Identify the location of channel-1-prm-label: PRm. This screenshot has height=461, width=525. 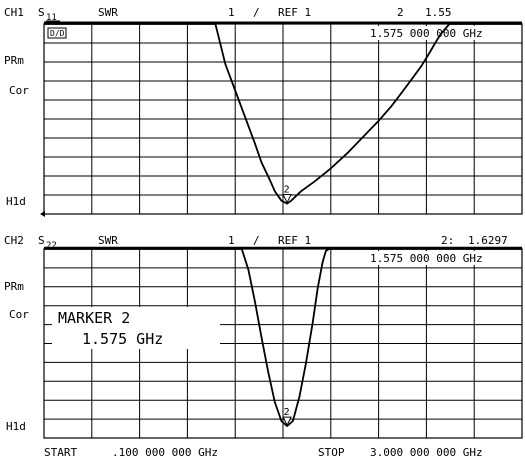
(14, 60).